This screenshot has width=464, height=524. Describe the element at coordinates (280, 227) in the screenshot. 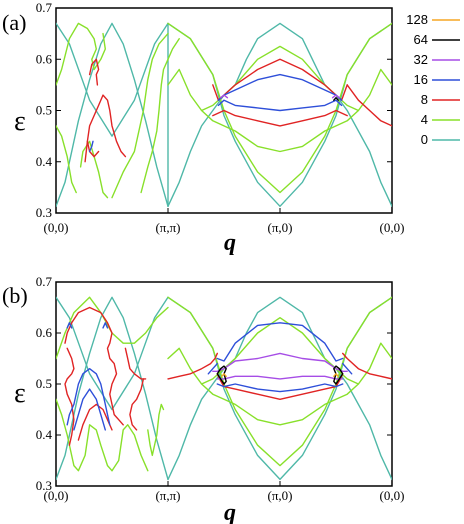

I see `panel-a-xtick-label: (π,0)` at that location.